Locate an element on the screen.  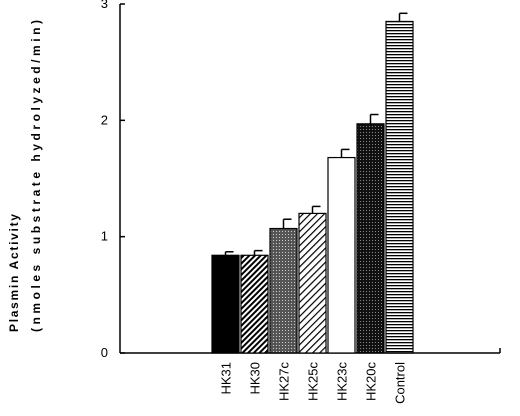
x-tick-label: HK25c is located at coordinates (313, 382).